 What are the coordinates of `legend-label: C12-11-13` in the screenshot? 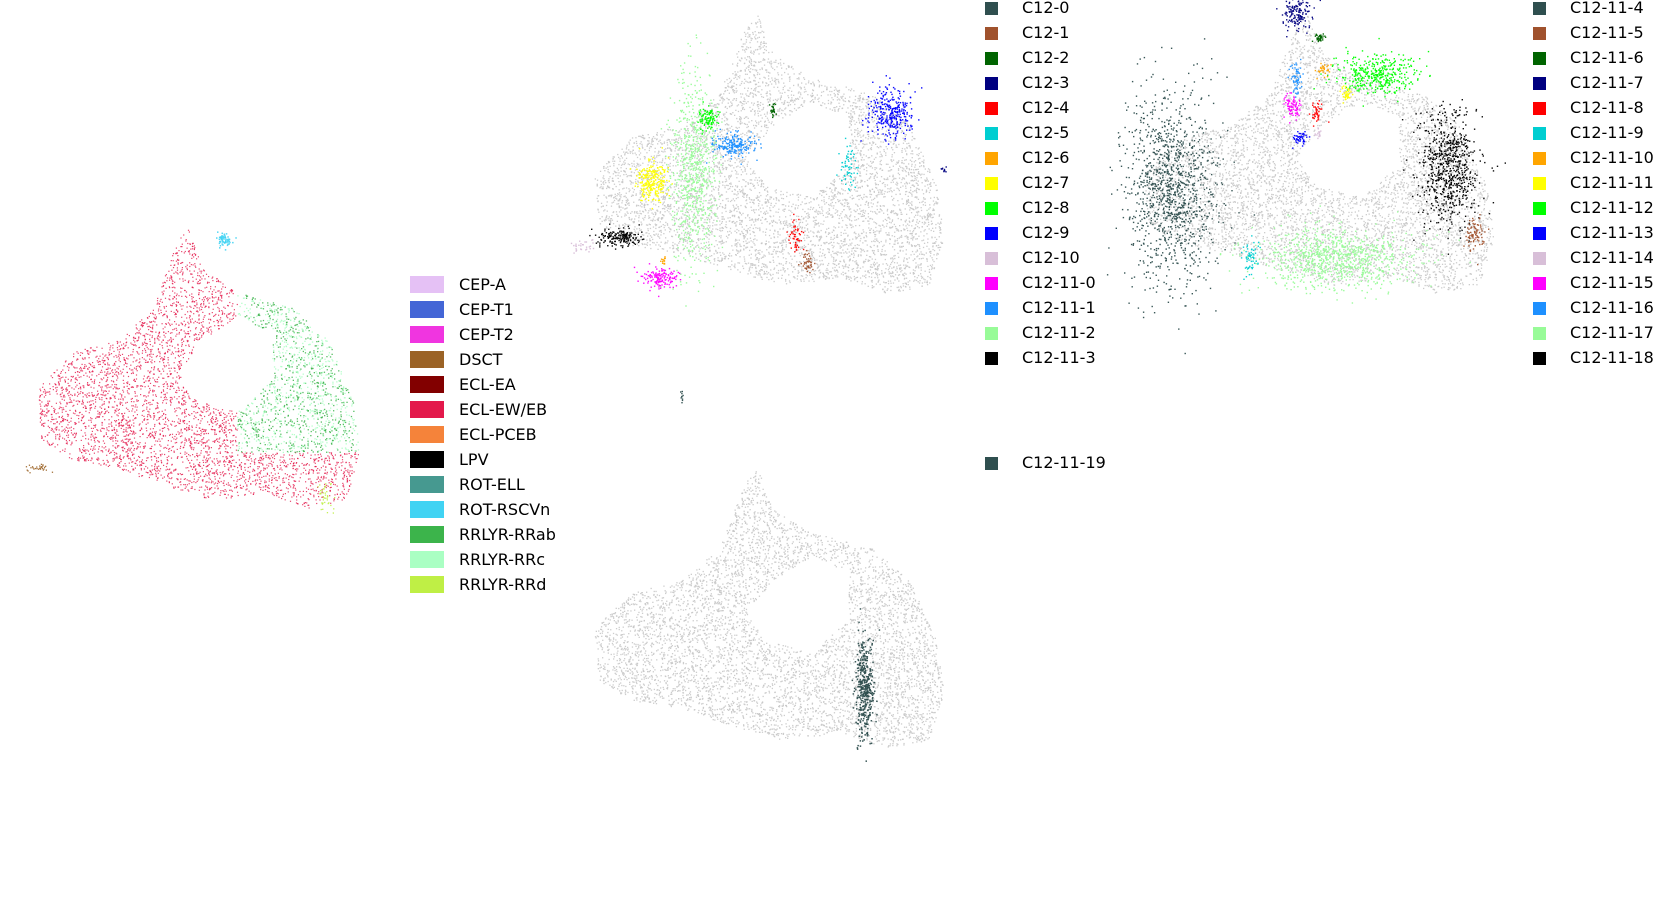 It's located at (1612, 233).